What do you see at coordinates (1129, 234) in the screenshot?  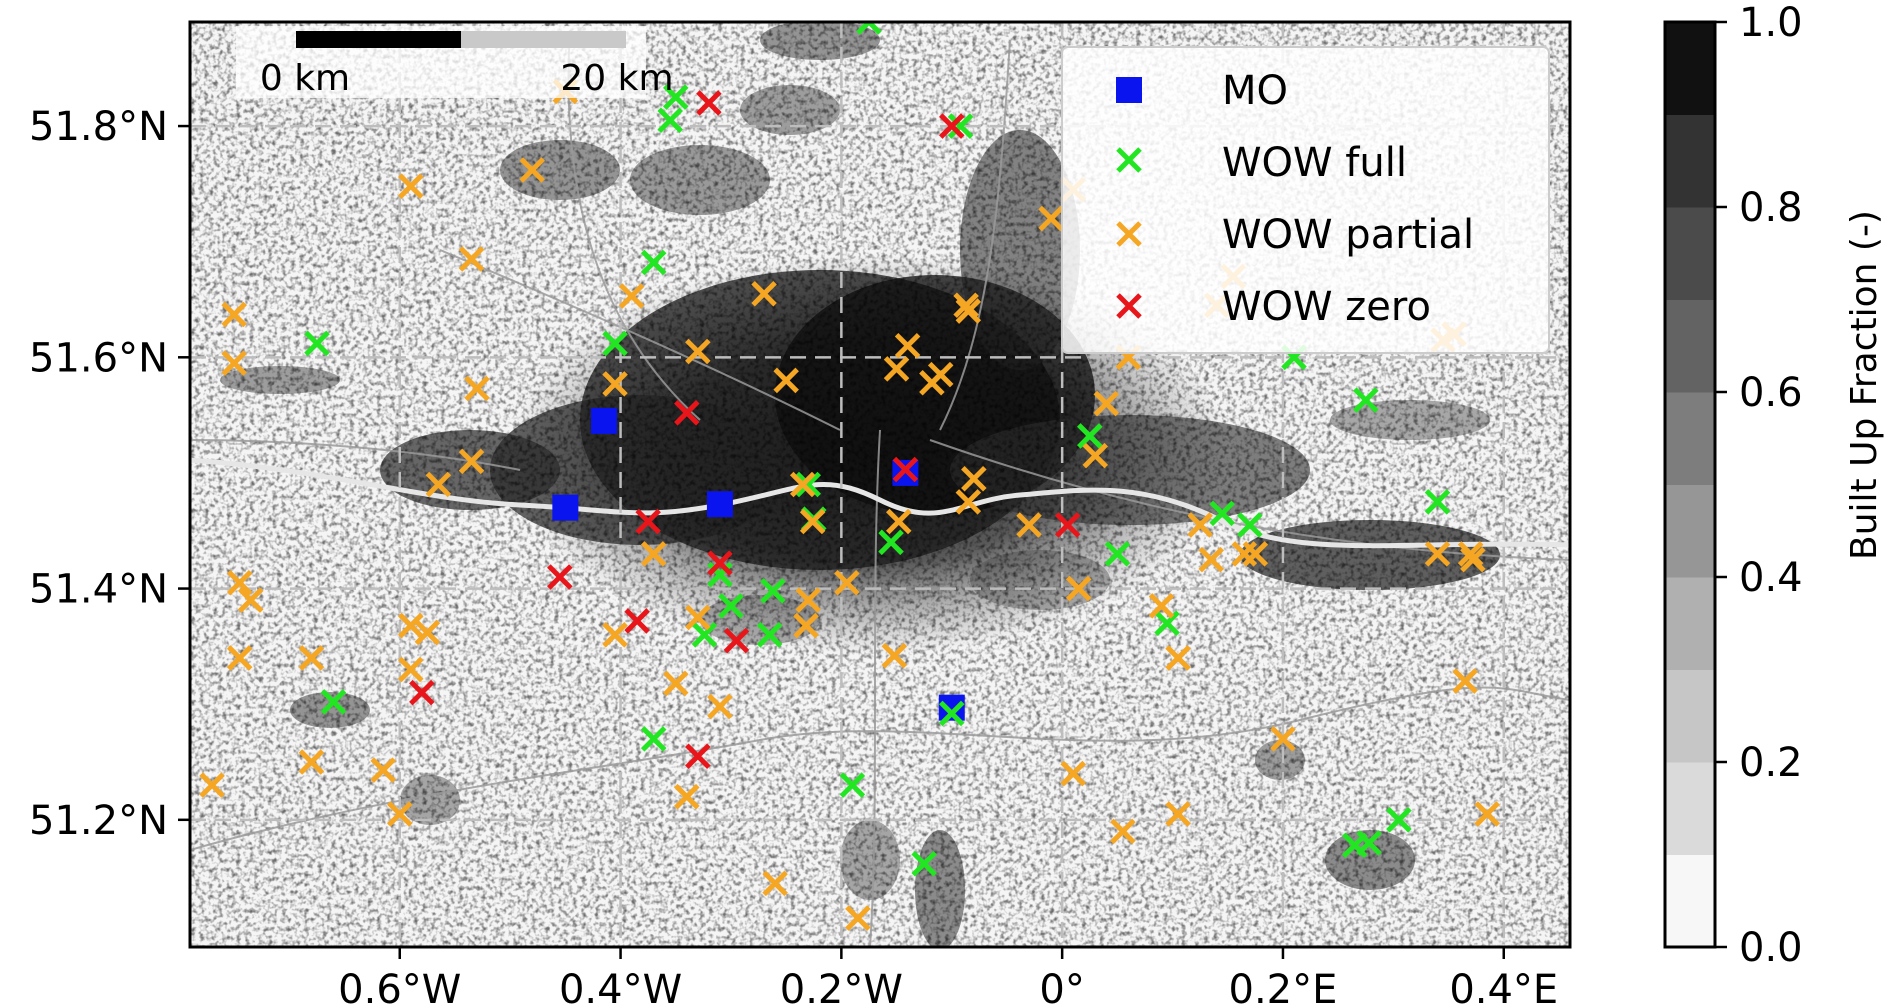 I see `legend-marker-wow-partial` at bounding box center [1129, 234].